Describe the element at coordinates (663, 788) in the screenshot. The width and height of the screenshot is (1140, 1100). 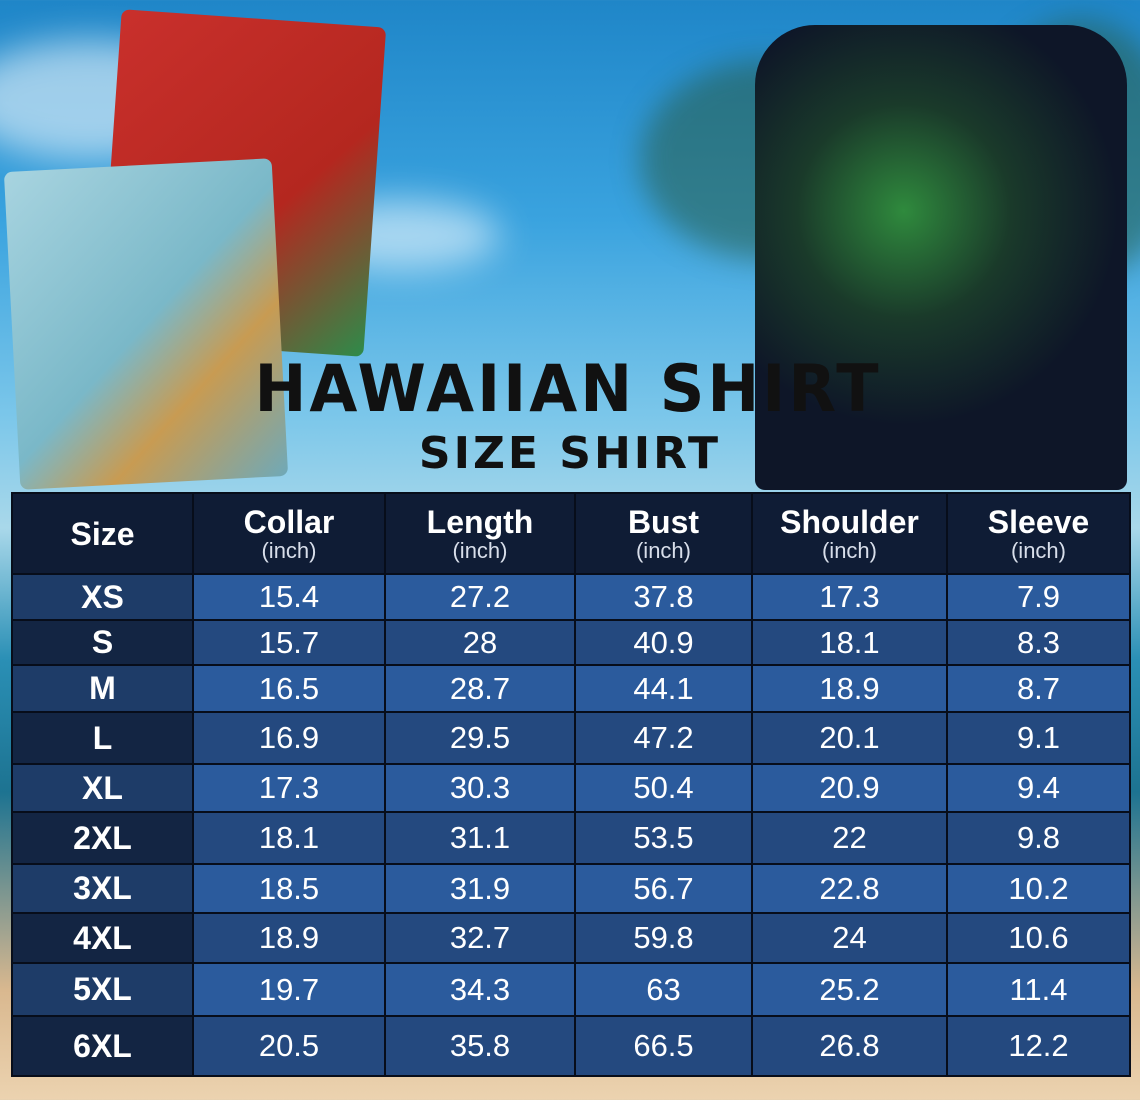
I see `cell-bust: 50.4` at that location.